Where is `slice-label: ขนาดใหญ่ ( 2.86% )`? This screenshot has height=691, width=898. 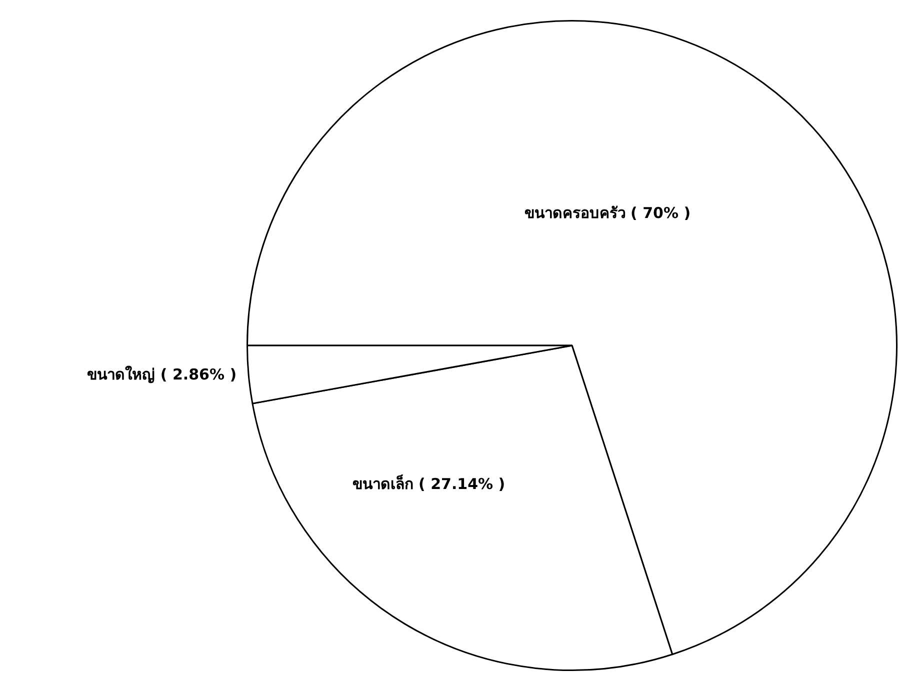
slice-label: ขนาดใหญ่ ( 2.86% ) is located at coordinates (162, 375).